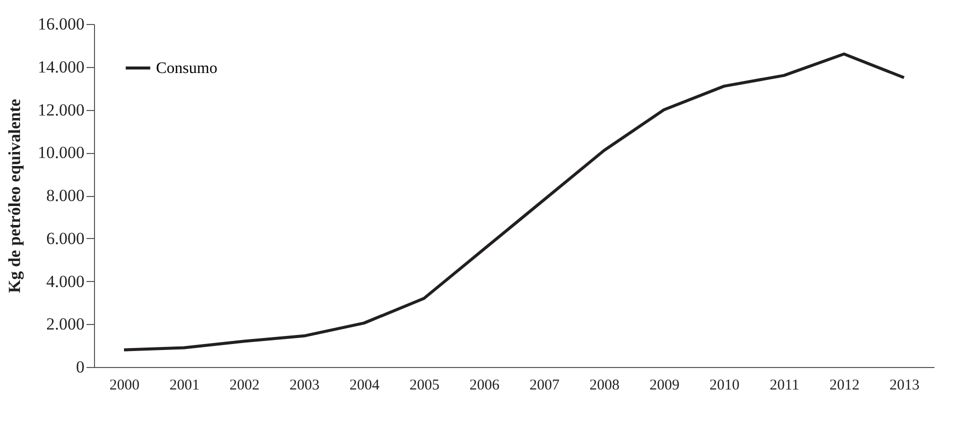  Describe the element at coordinates (65, 195) in the screenshot. I see `y-tick-label: 8.000` at that location.